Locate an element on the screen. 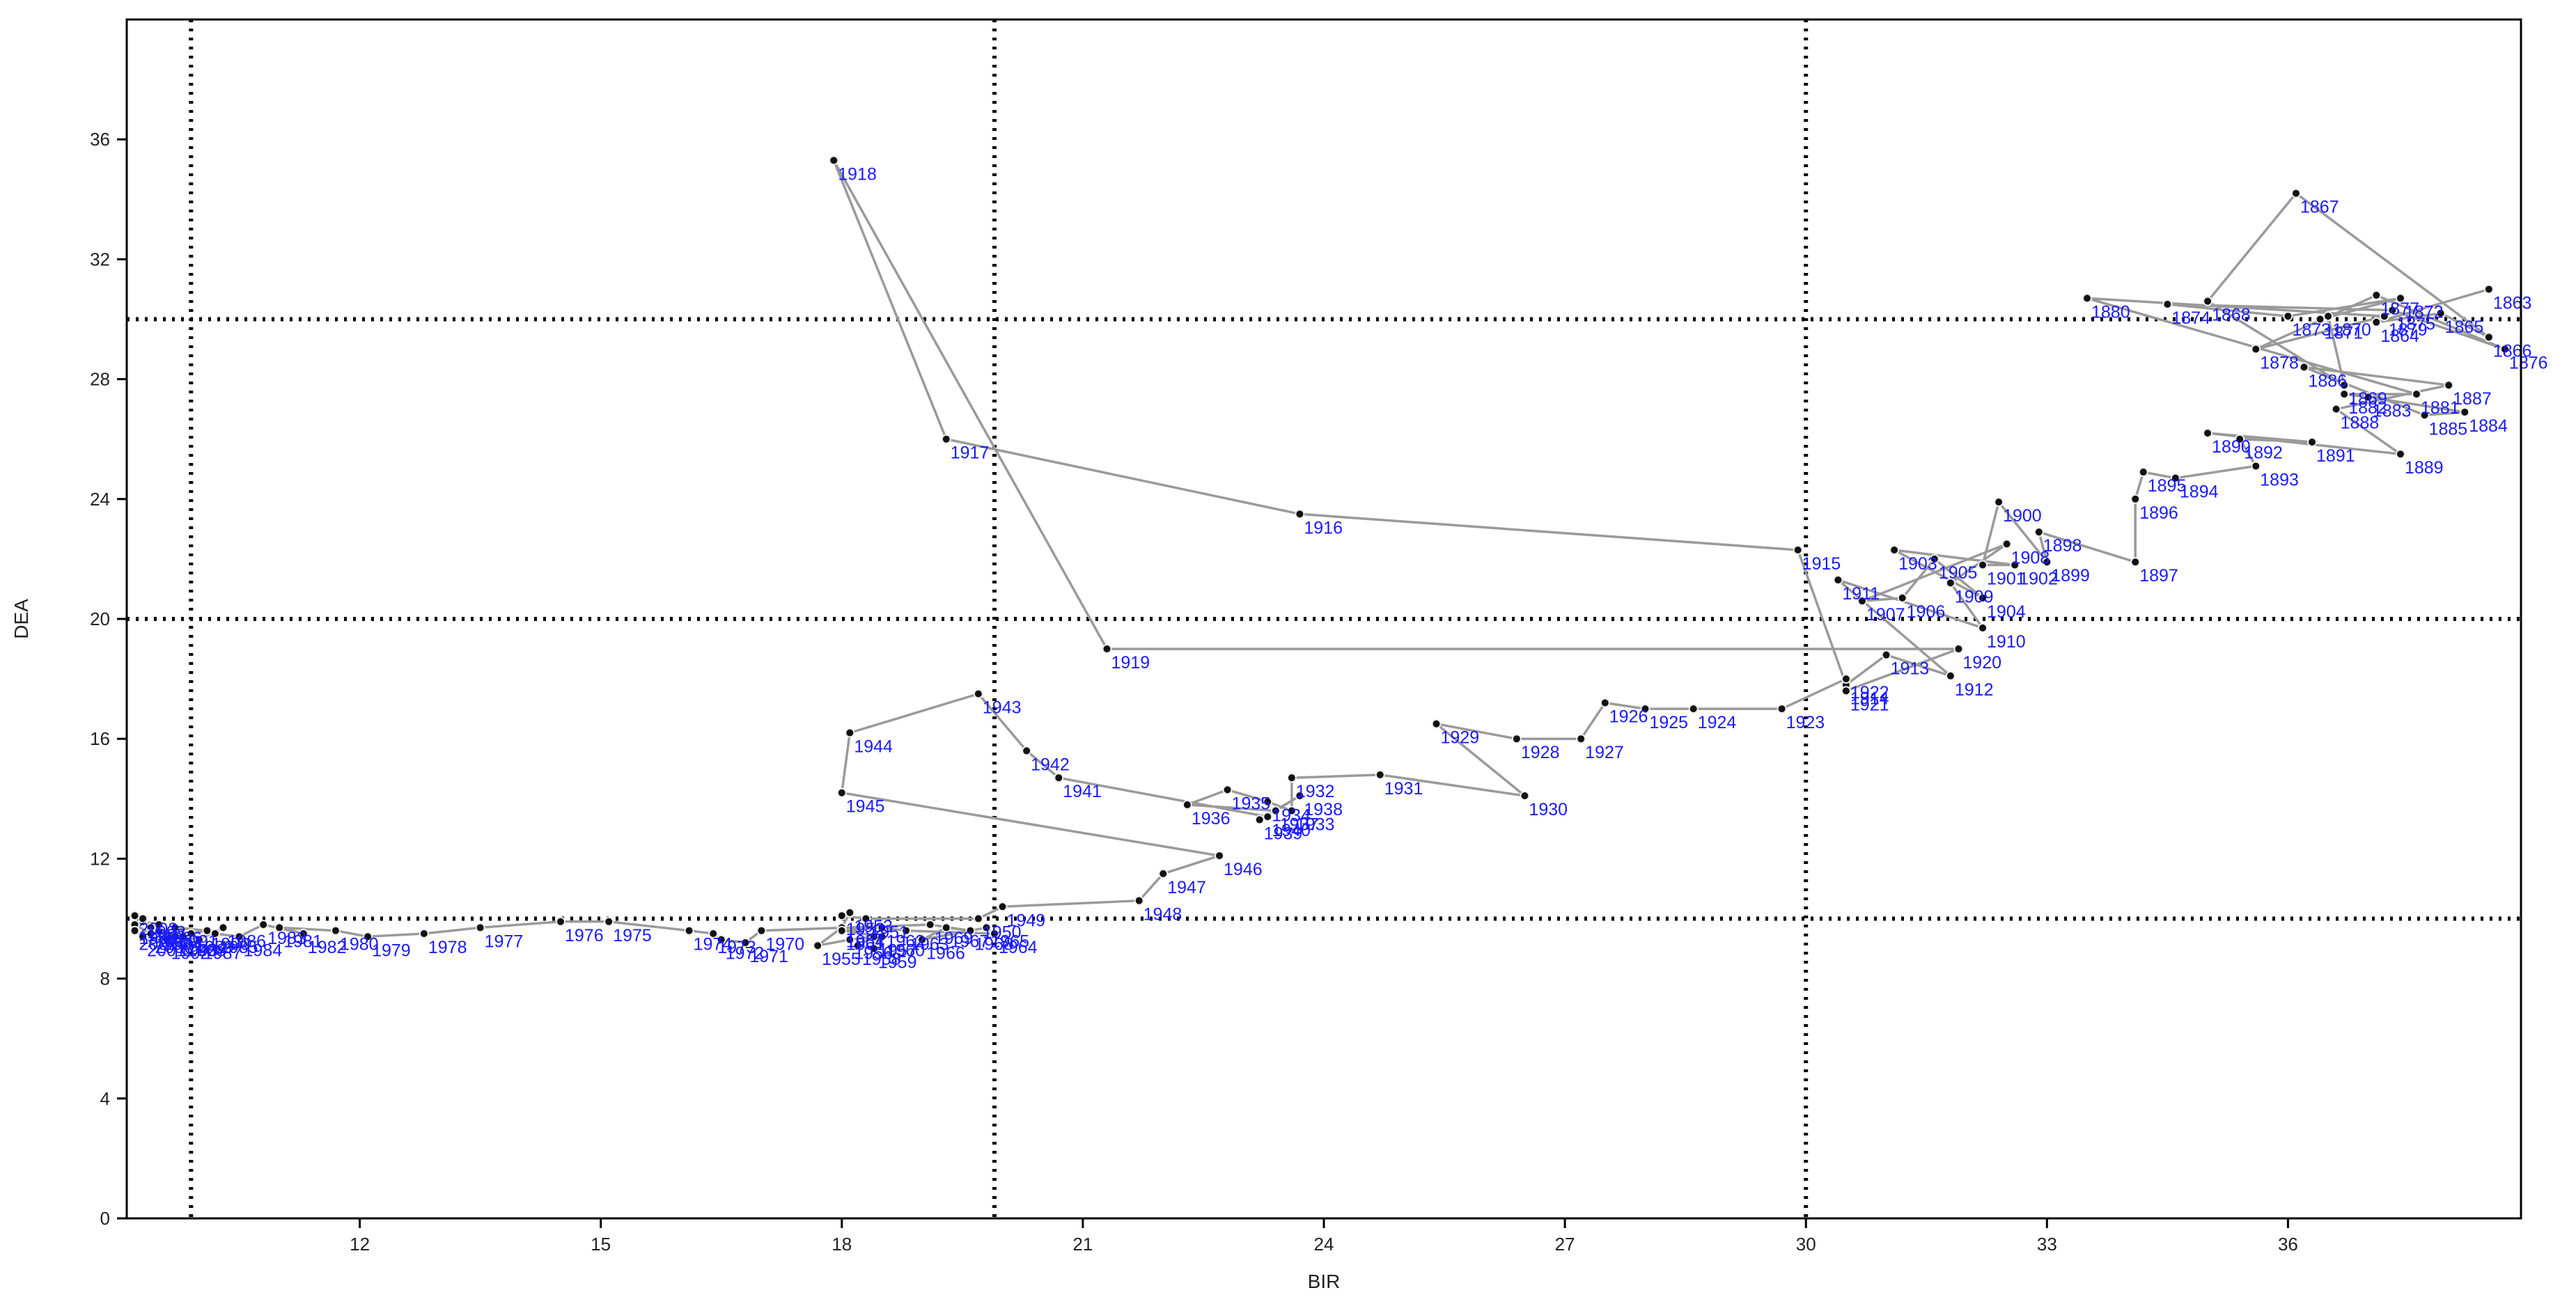 Image resolution: width=2576 pixels, height=1304 pixels. point-label: 1904 is located at coordinates (2006, 612).